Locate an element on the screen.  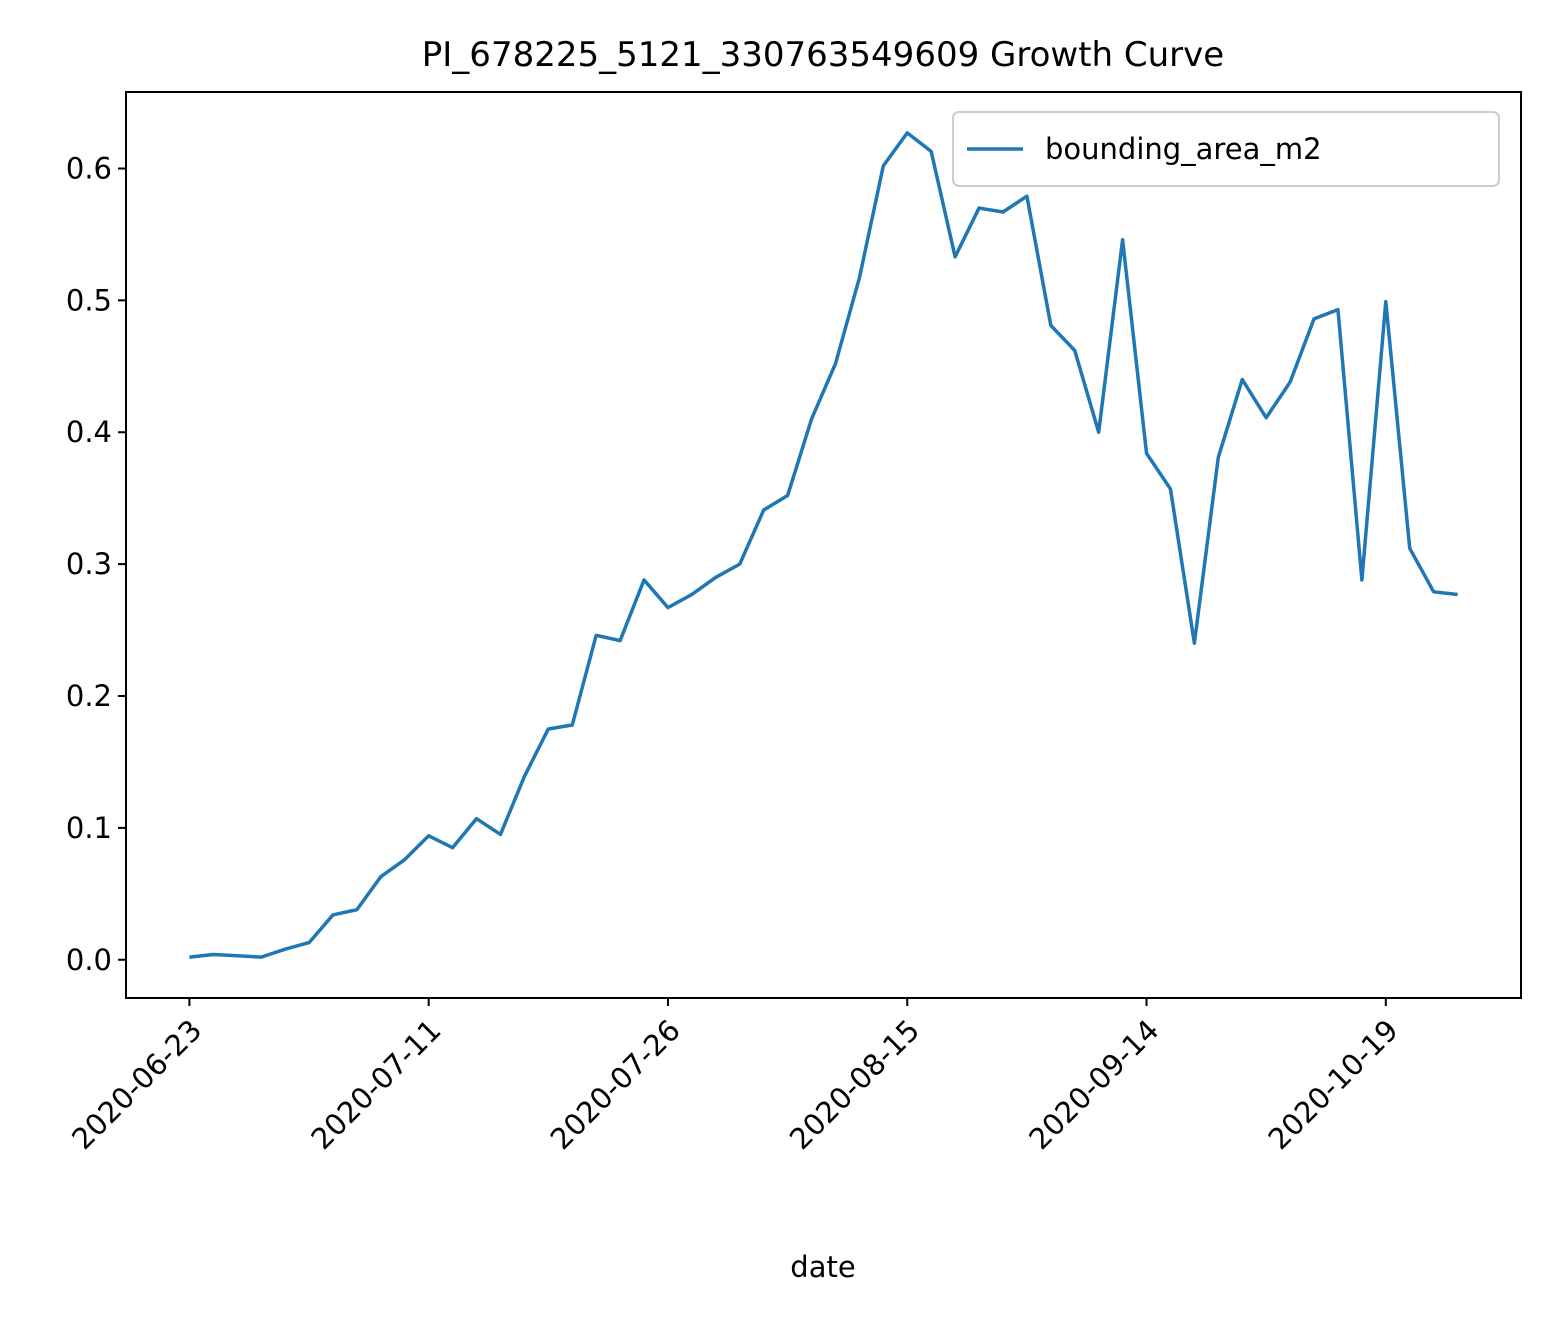
legend-label: bounding_area_m2 is located at coordinates (1183, 149).